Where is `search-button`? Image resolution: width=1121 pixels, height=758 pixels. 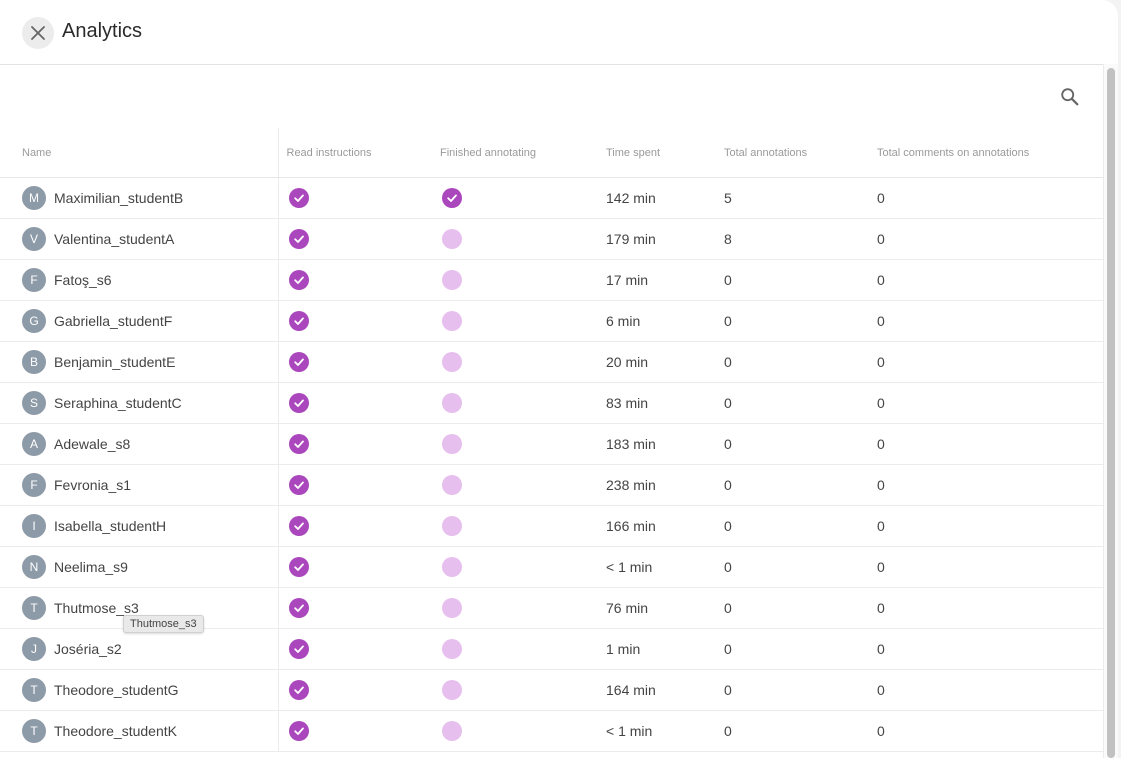 search-button is located at coordinates (1070, 97).